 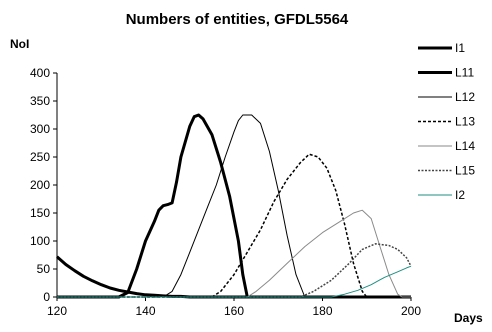 What do you see at coordinates (40, 129) in the screenshot?
I see `y-tick-label: 300` at bounding box center [40, 129].